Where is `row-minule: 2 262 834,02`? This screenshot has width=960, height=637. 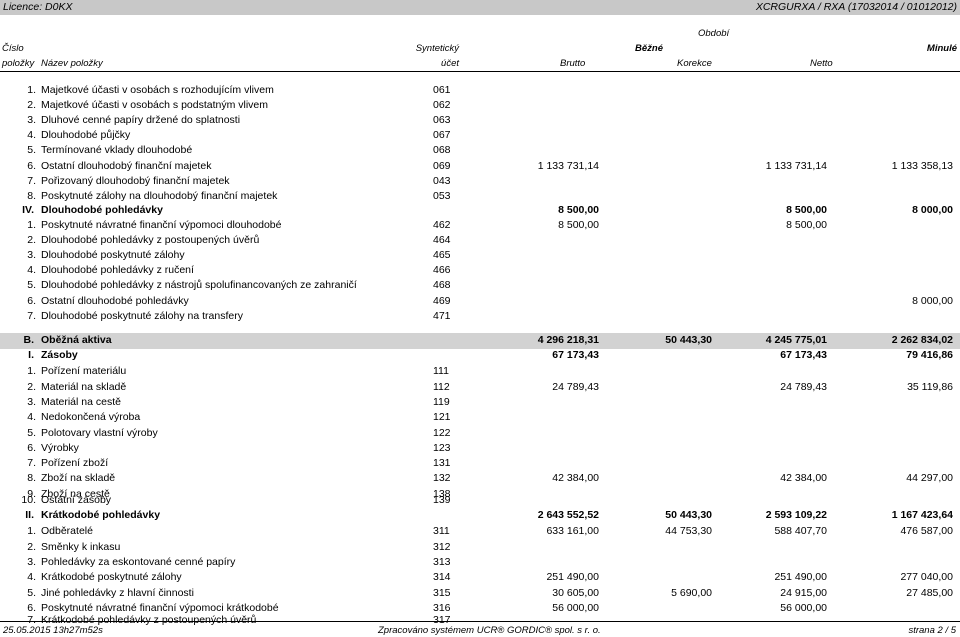
row-minule: 2 262 834,02 is located at coordinates (922, 340).